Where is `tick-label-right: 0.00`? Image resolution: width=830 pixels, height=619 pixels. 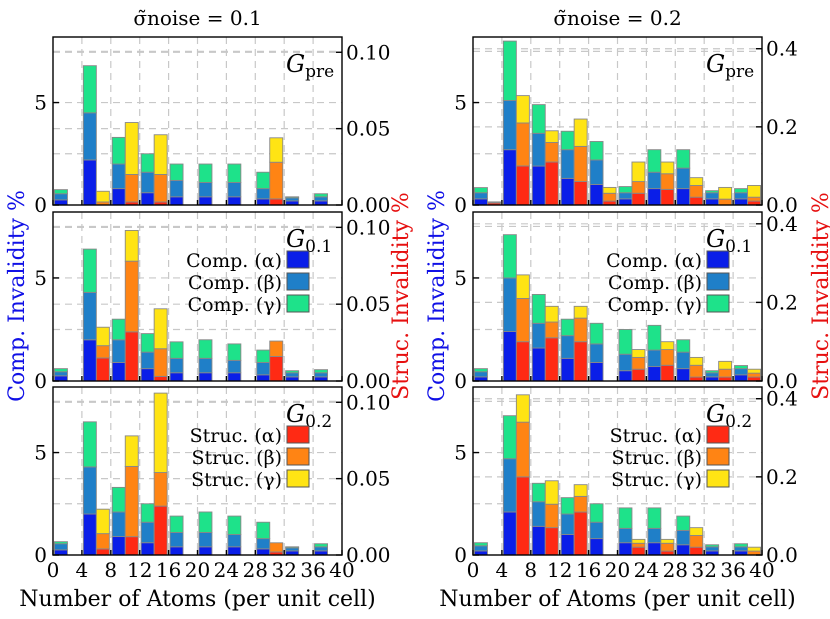 tick-label-right: 0.00 is located at coordinates (368, 205).